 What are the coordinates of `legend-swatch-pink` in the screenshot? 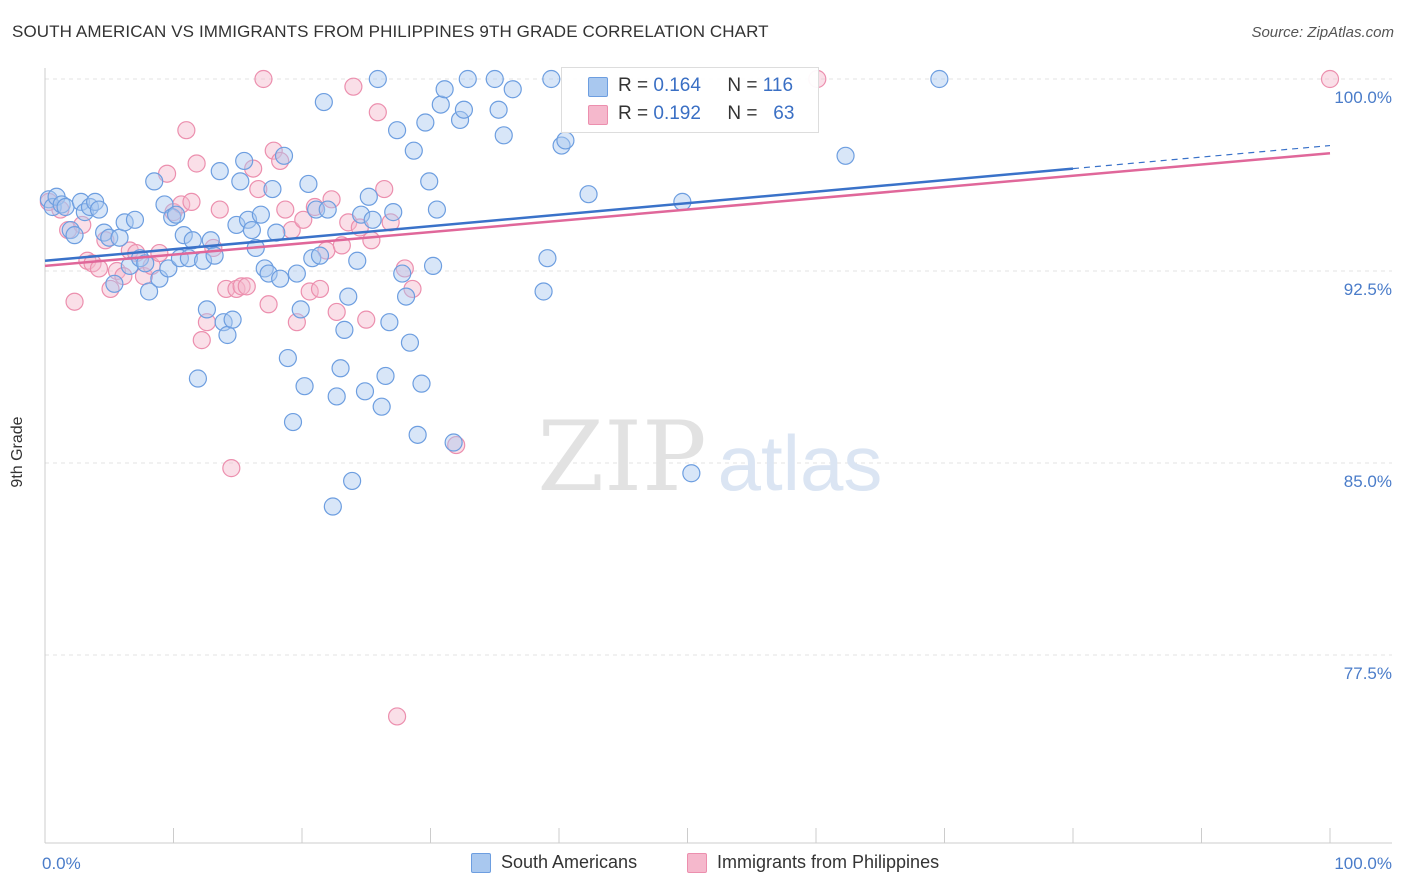 It's located at (697, 862).